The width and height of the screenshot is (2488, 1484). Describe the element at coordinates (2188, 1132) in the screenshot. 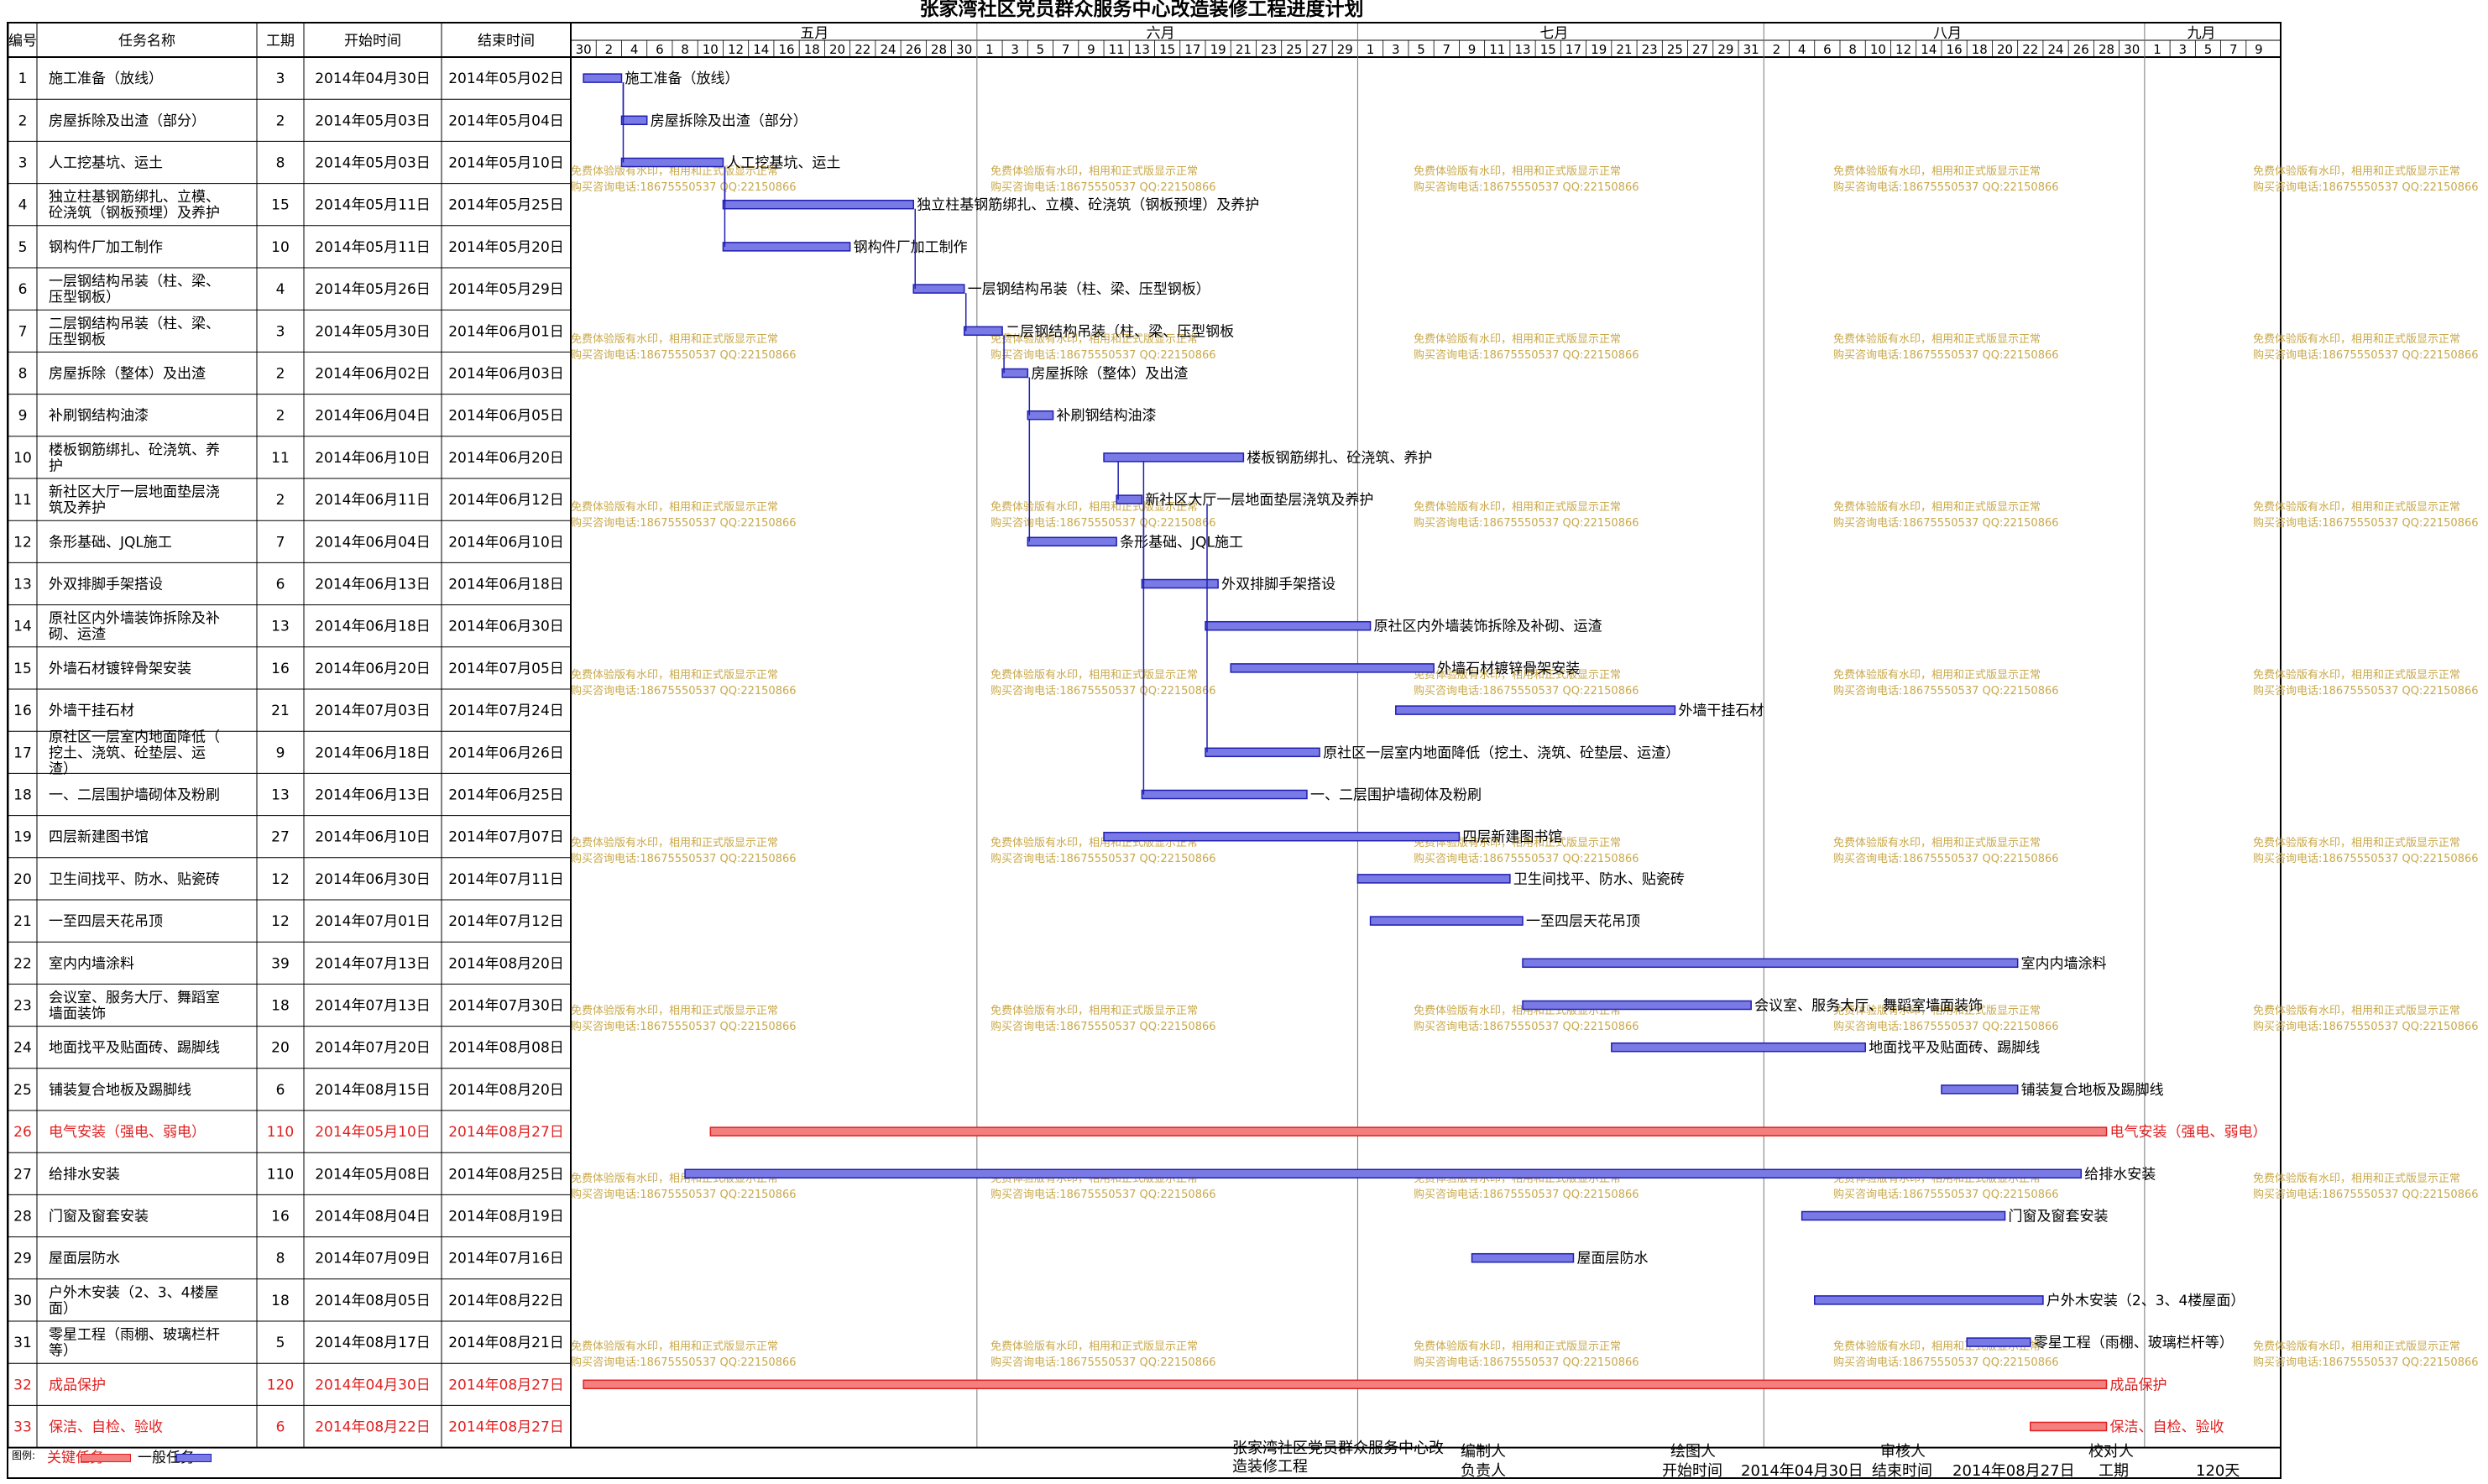

I see `bar-label: 电气安装（强电、弱电）` at that location.